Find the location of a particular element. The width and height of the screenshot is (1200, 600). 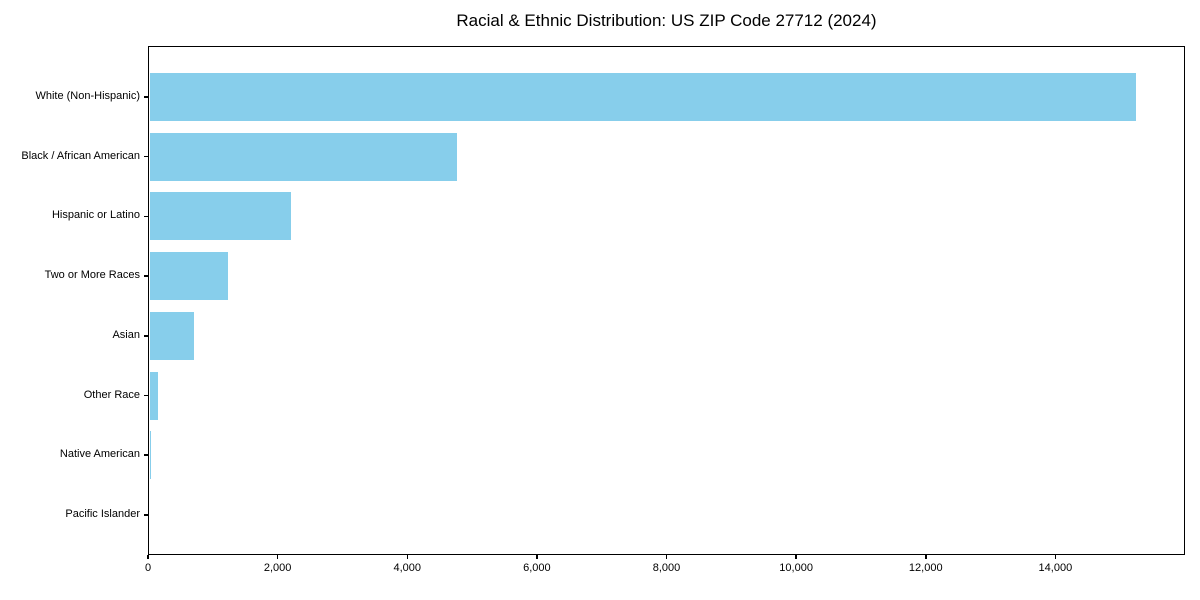

x-axis-tick-label: 2,000 is located at coordinates (277, 568).